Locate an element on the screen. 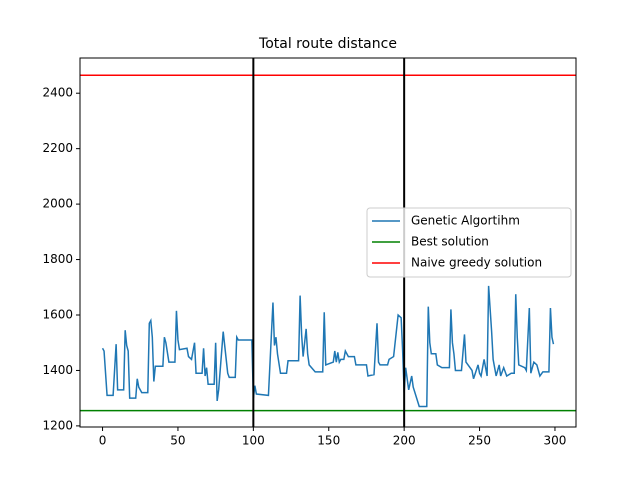 The height and width of the screenshot is (480, 640). y-tick-label: 2000 is located at coordinates (57, 204).